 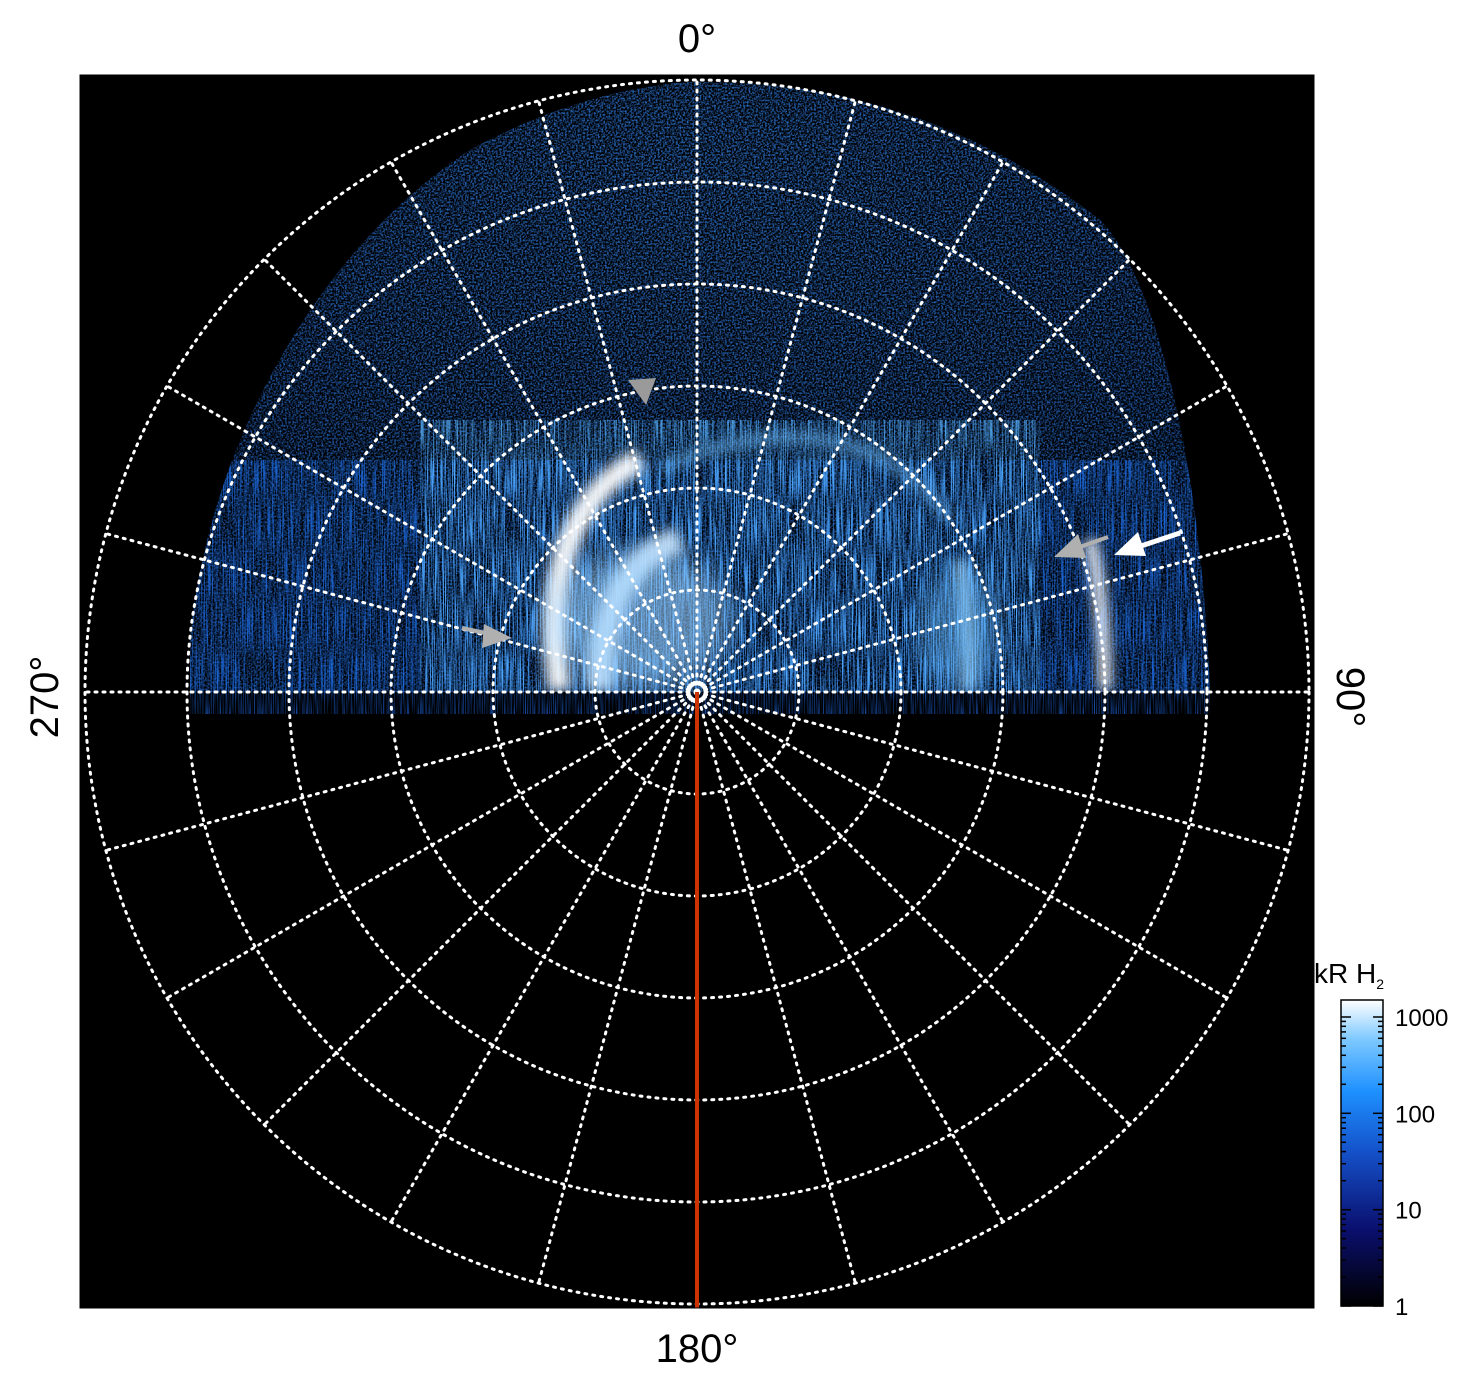 I want to click on annotation-arrows, so click(x=821, y=513).